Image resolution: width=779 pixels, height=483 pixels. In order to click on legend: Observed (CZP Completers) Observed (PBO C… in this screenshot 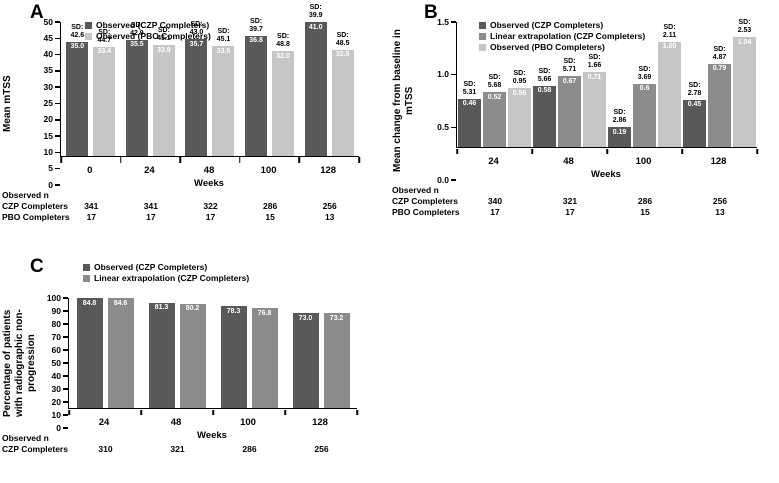, I will do `click(148, 31)`.